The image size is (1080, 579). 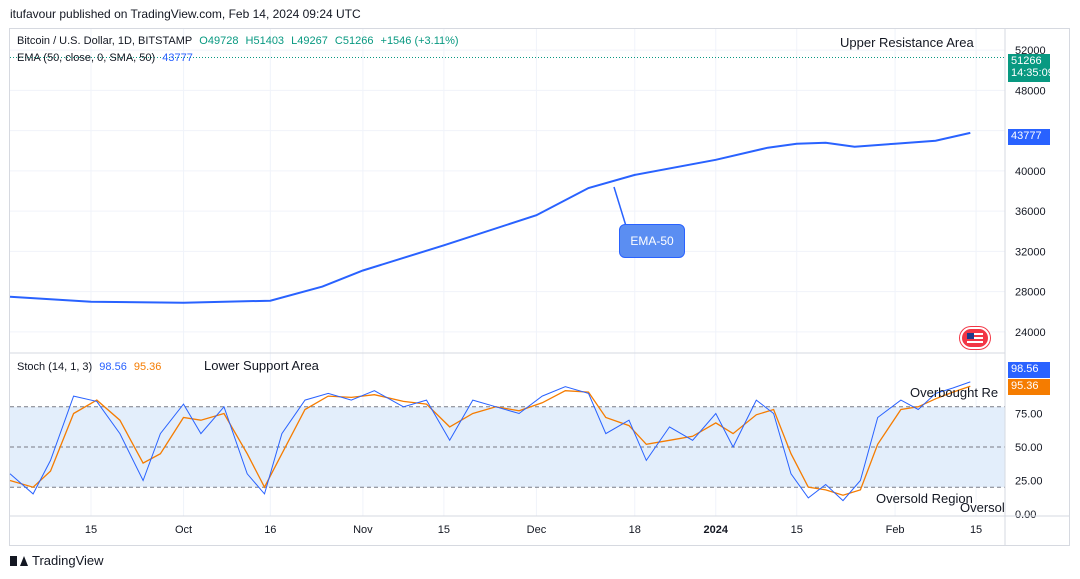 What do you see at coordinates (1030, 172) in the screenshot?
I see `price-tick-label: 40000` at bounding box center [1030, 172].